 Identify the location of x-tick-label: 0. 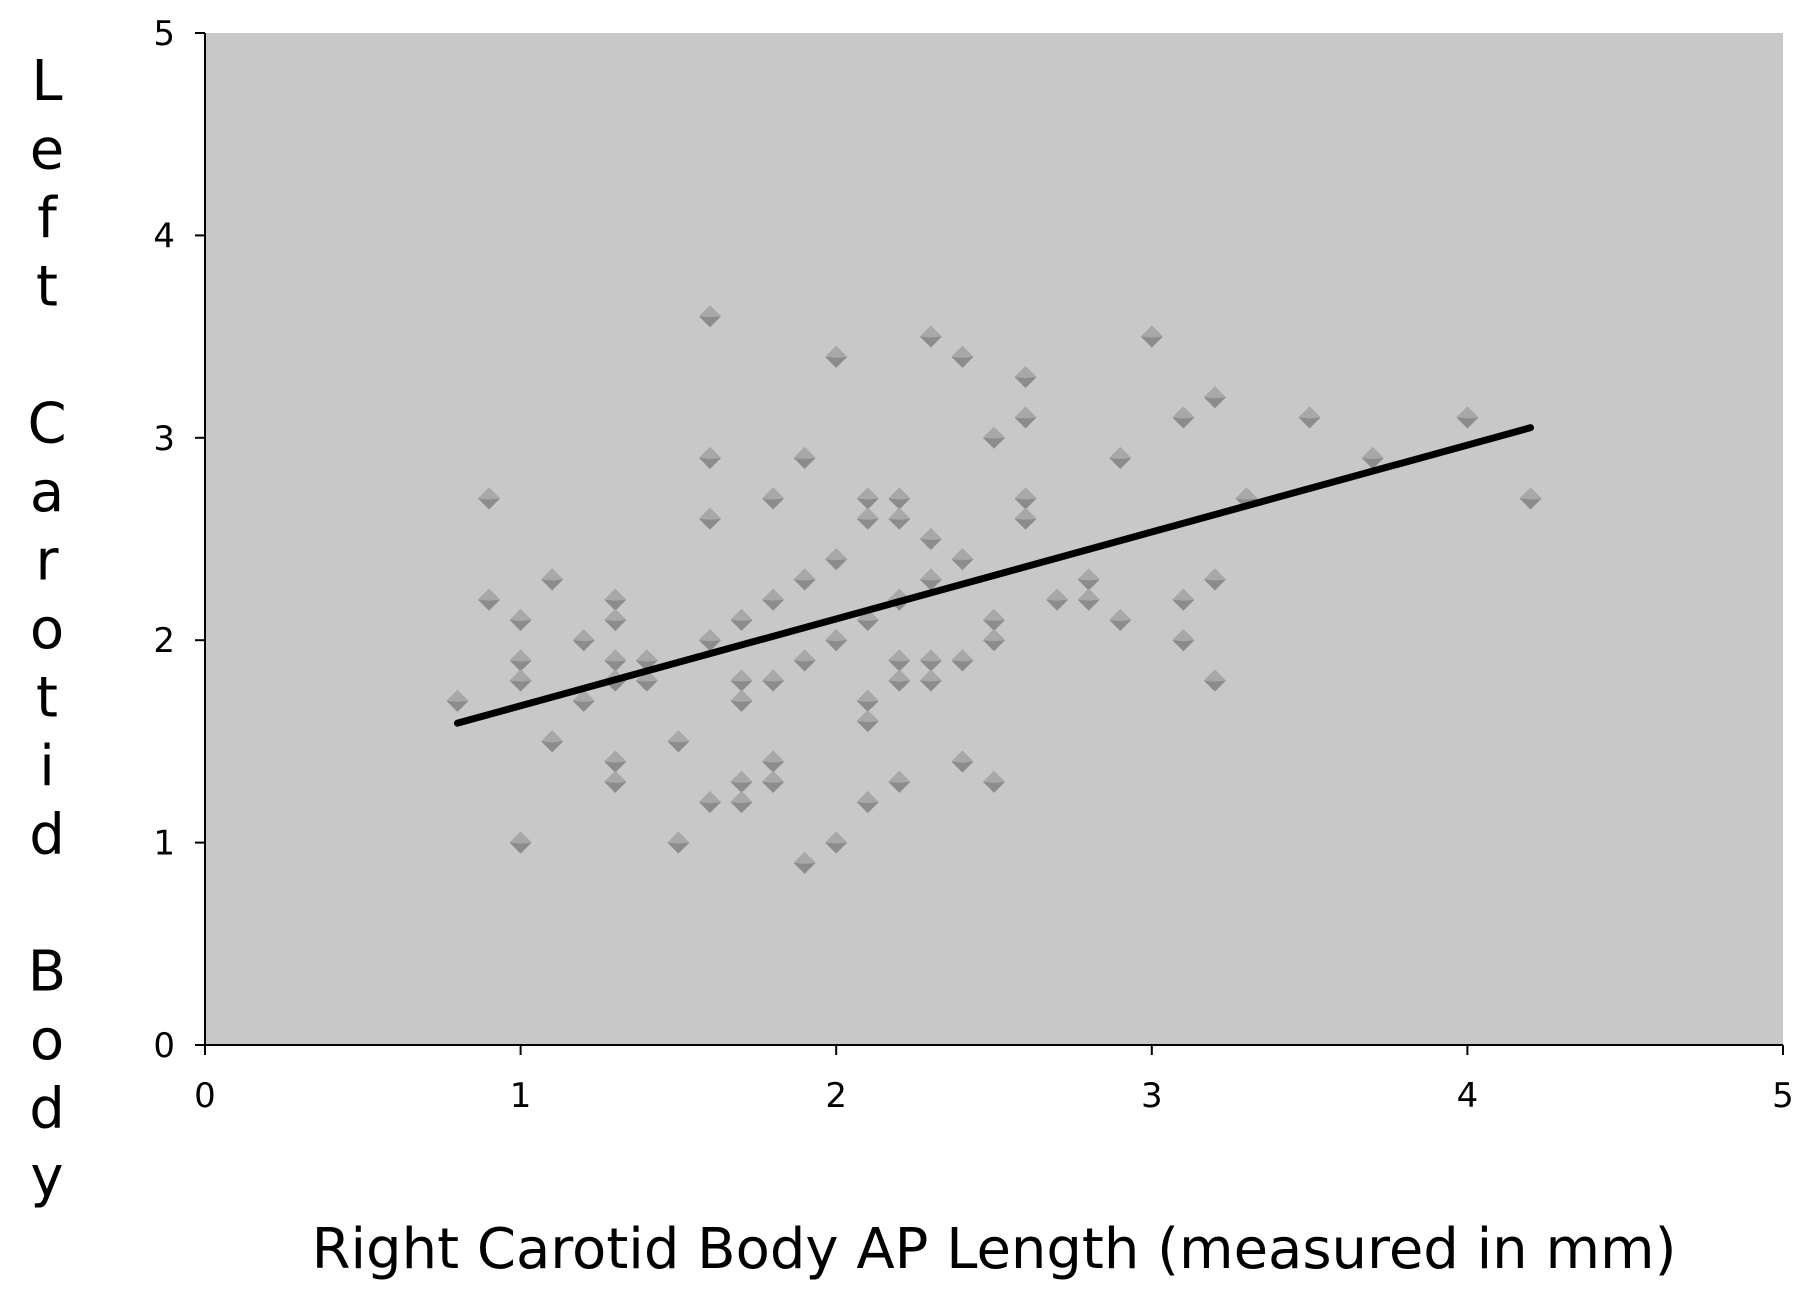
(205, 1096).